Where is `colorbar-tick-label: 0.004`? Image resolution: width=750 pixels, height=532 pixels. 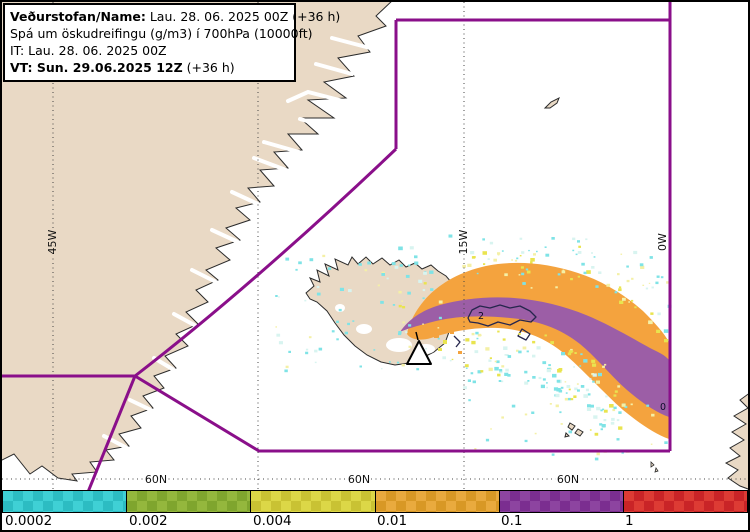 colorbar-tick-label: 0.004 is located at coordinates (272, 521).